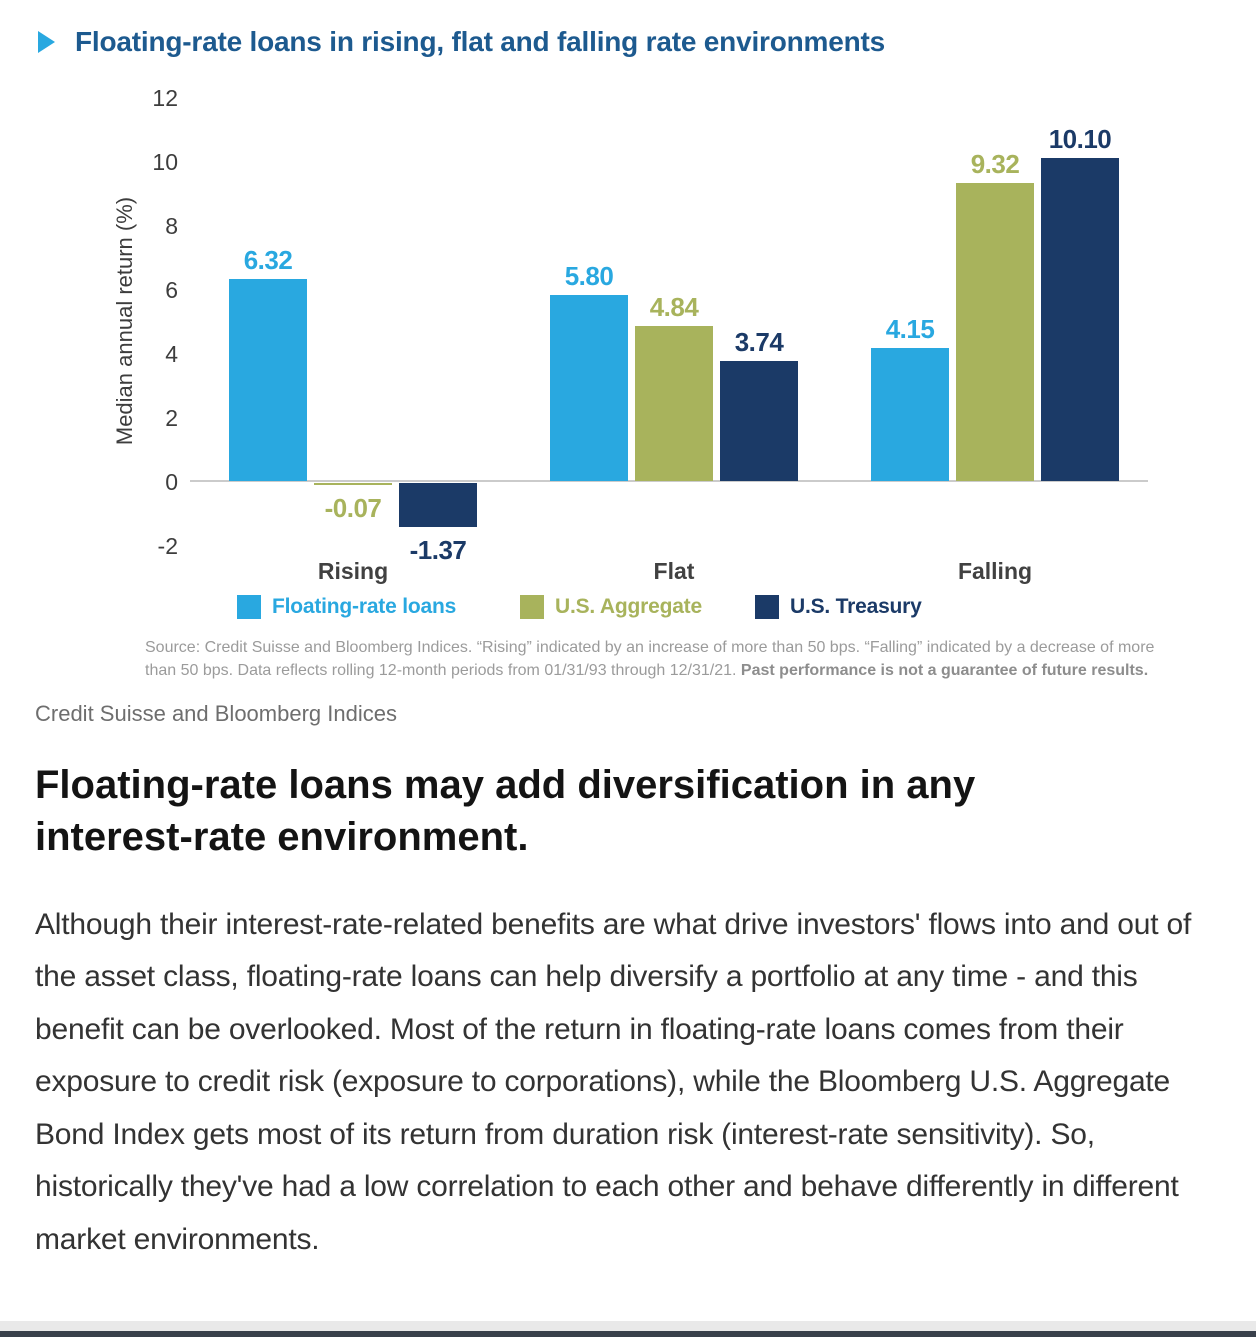  I want to click on page-footer-strip-dark, so click(628, 1334).